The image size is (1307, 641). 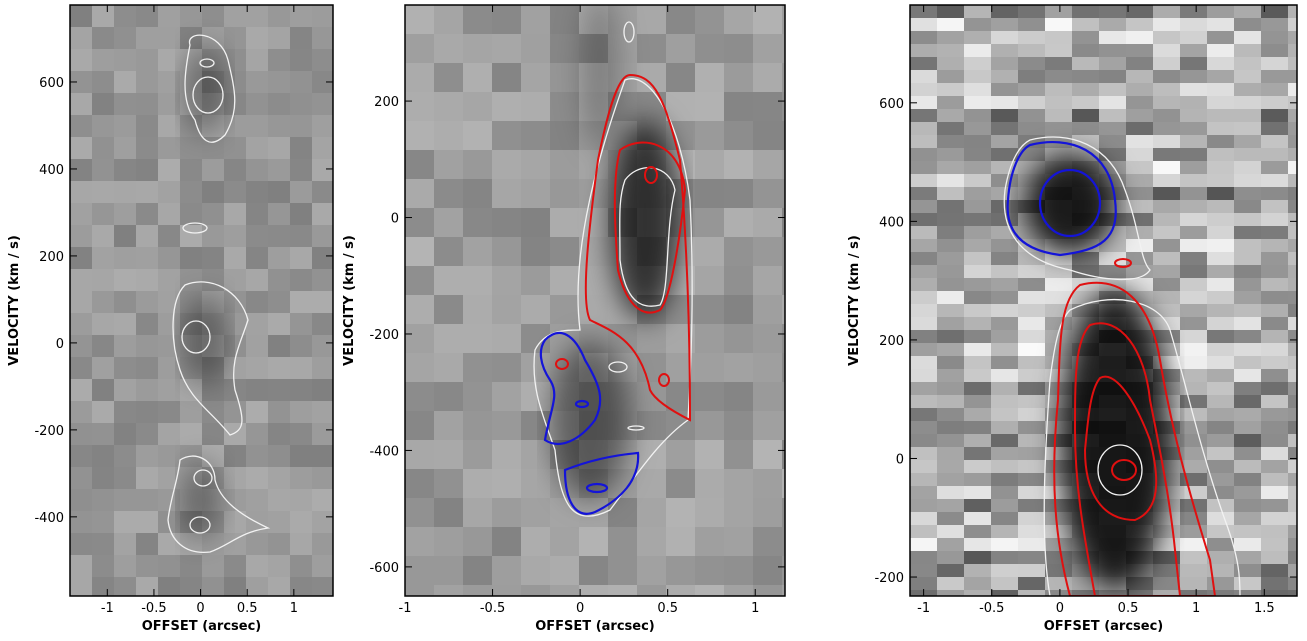 What do you see at coordinates (384, 335) in the screenshot?
I see `y-tick-label: -200` at bounding box center [384, 335].